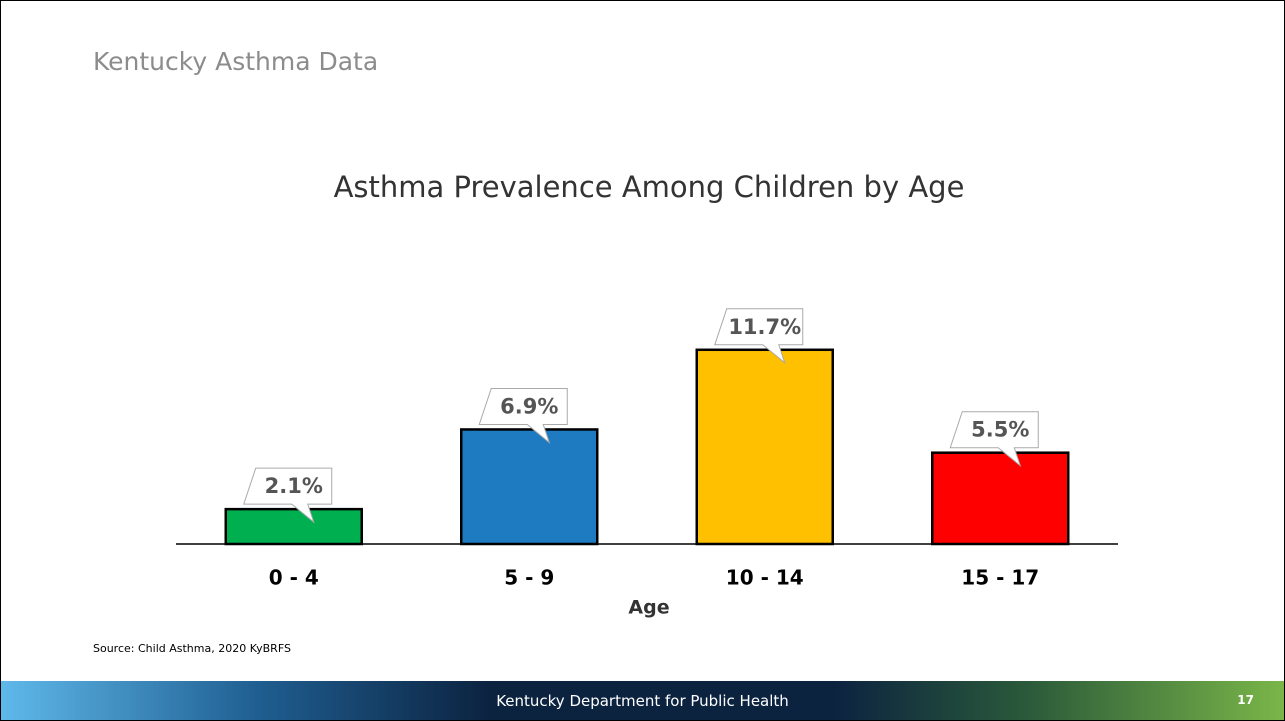 The width and height of the screenshot is (1285, 721). Describe the element at coordinates (1000, 430) in the screenshot. I see `value-label: 5.5%` at that location.